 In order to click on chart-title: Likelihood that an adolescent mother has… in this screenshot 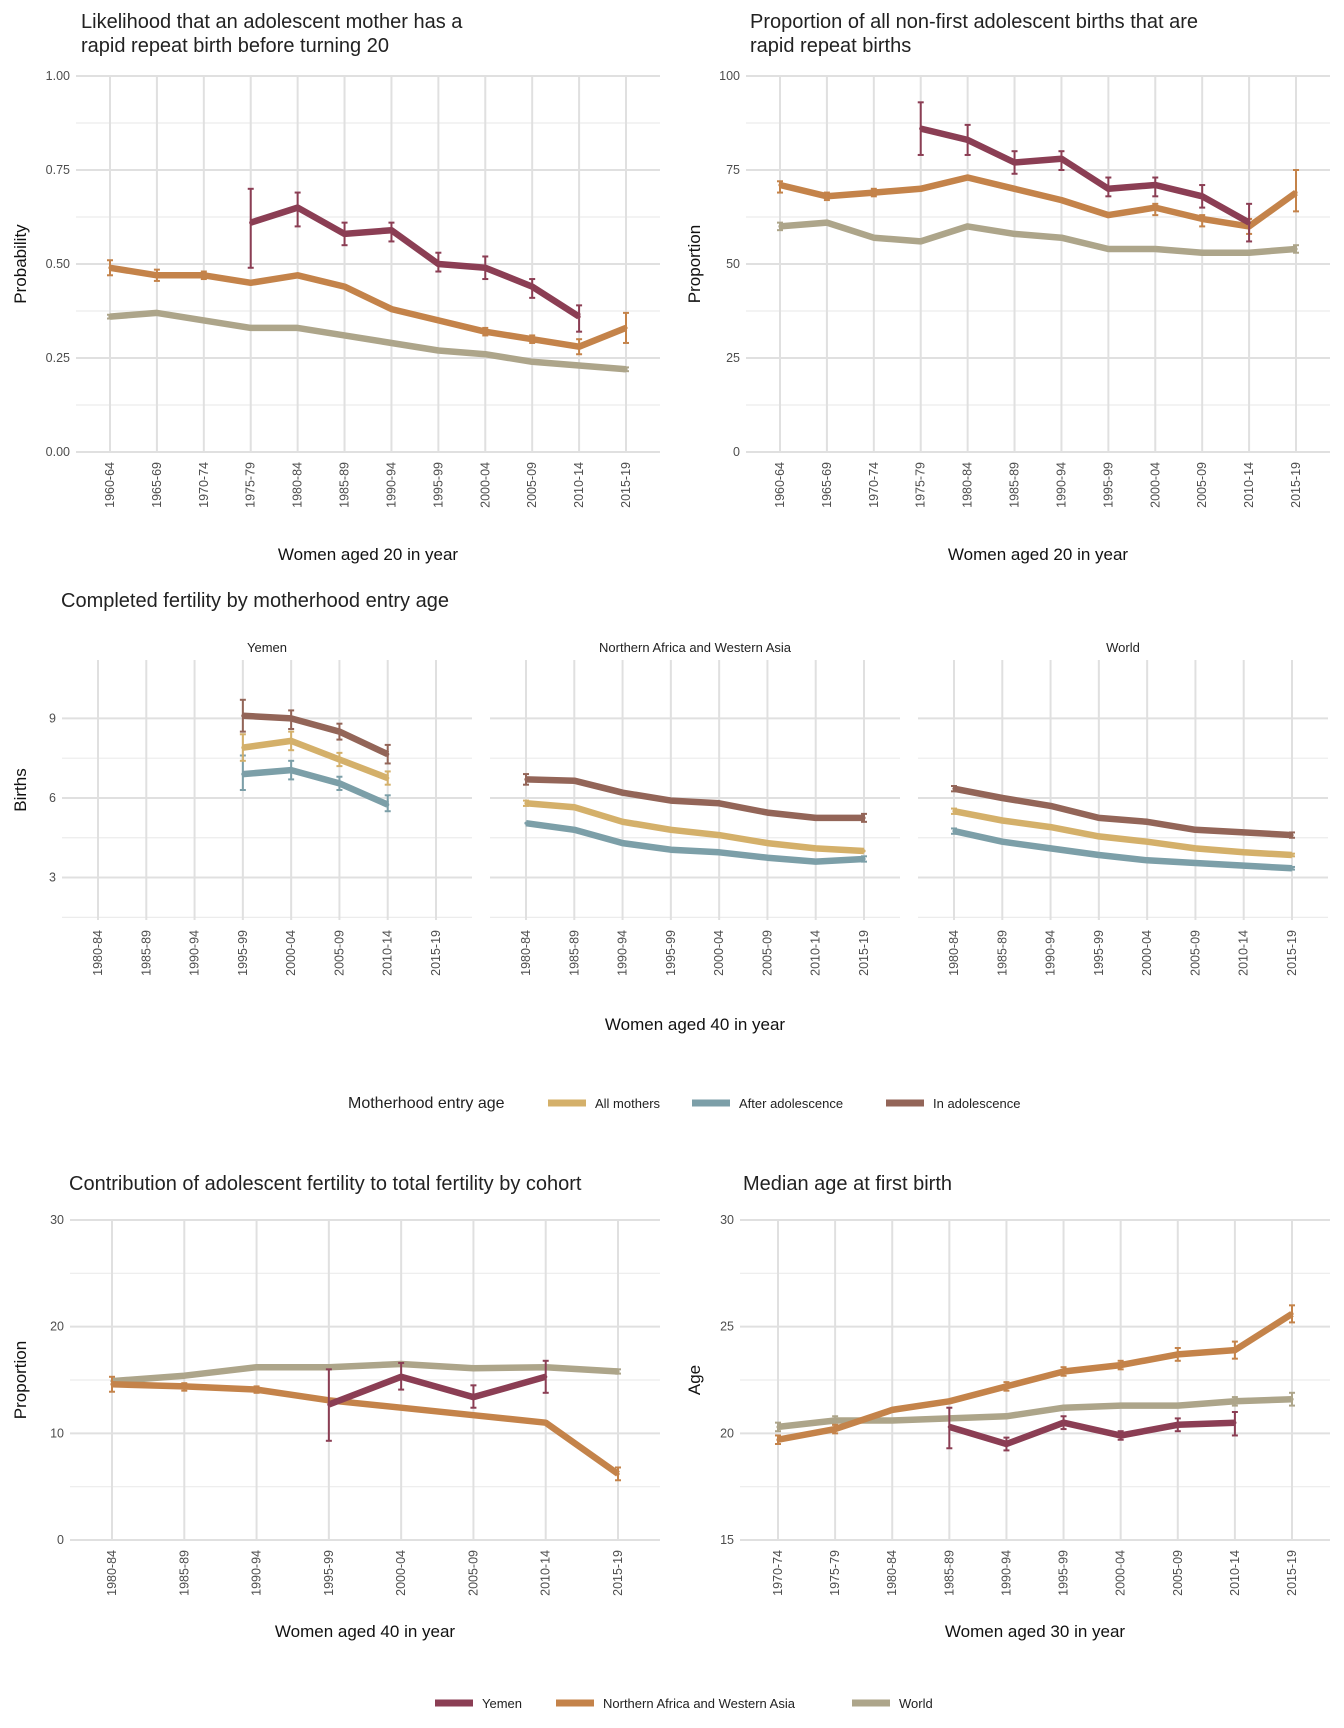, I will do `click(272, 34)`.